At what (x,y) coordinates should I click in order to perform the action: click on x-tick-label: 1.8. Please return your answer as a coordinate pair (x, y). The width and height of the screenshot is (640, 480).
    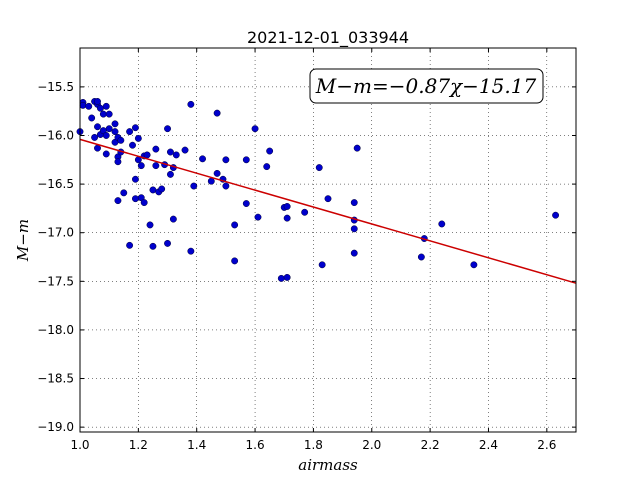
    Looking at the image, I should click on (313, 445).